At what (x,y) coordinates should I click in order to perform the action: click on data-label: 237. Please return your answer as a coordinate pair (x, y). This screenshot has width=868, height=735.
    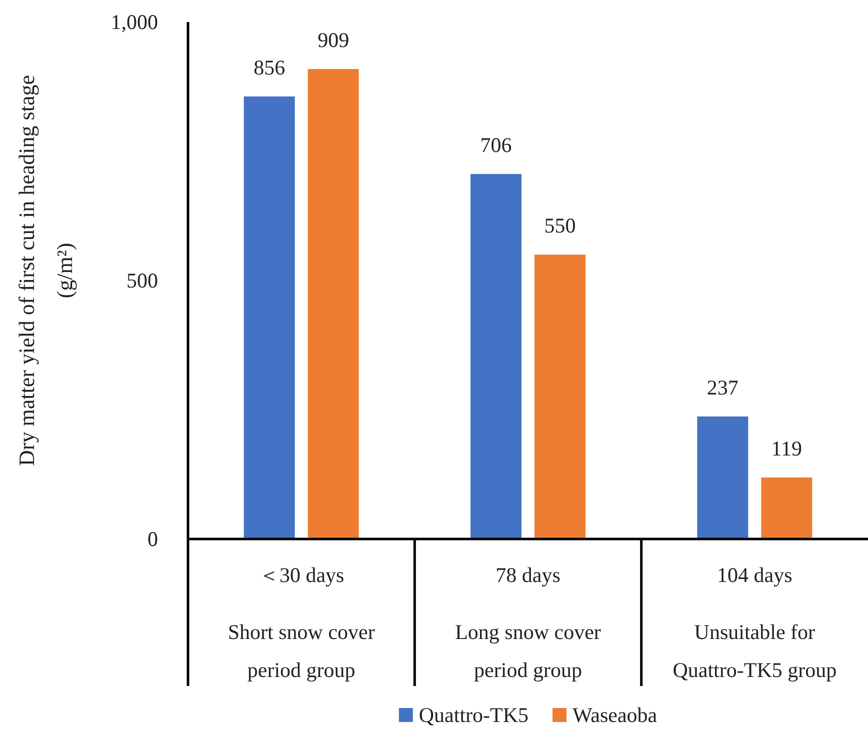
    Looking at the image, I should click on (722, 387).